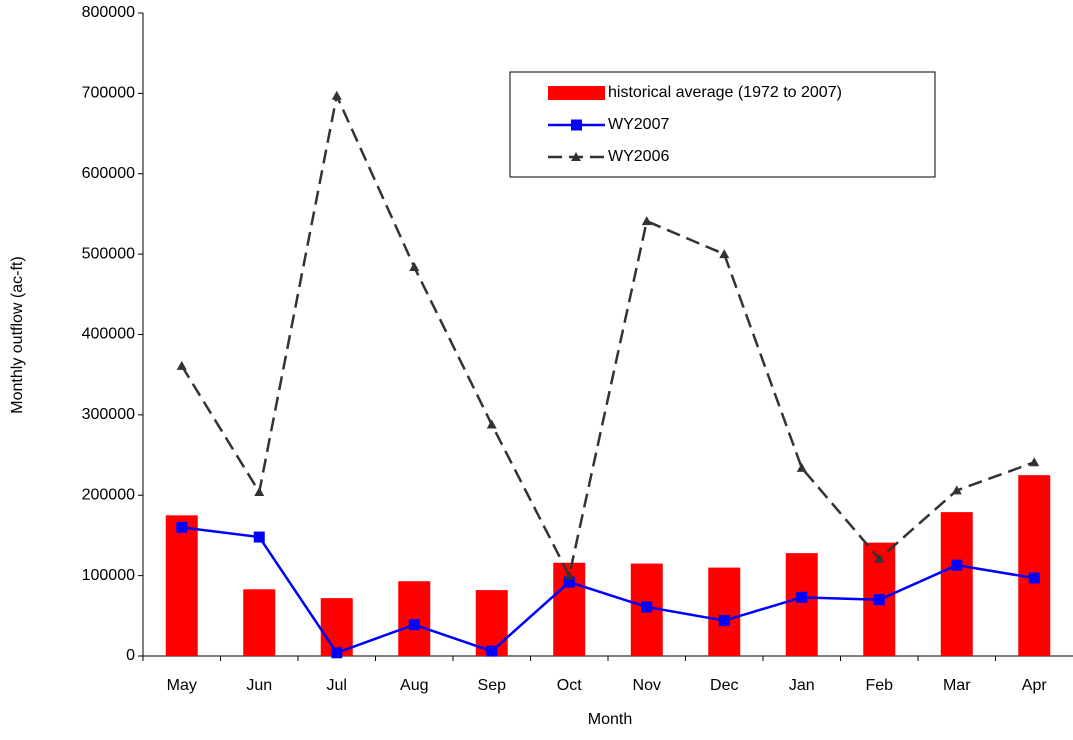 The image size is (1073, 740). Describe the element at coordinates (725, 92) in the screenshot. I see `legend-label: historical average (1972 to 2007)` at that location.